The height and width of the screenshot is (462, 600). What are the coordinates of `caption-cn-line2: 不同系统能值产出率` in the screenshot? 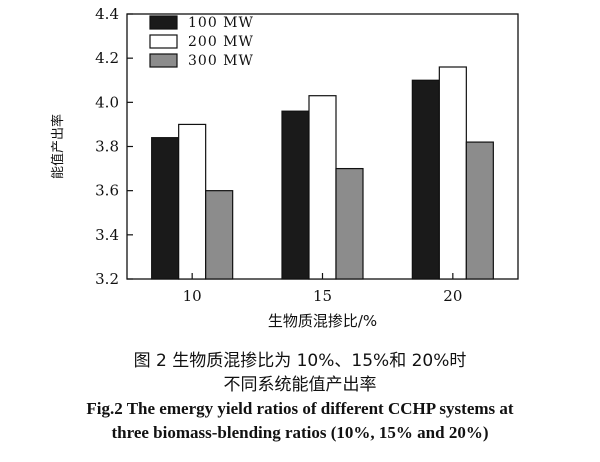 It's located at (300, 385).